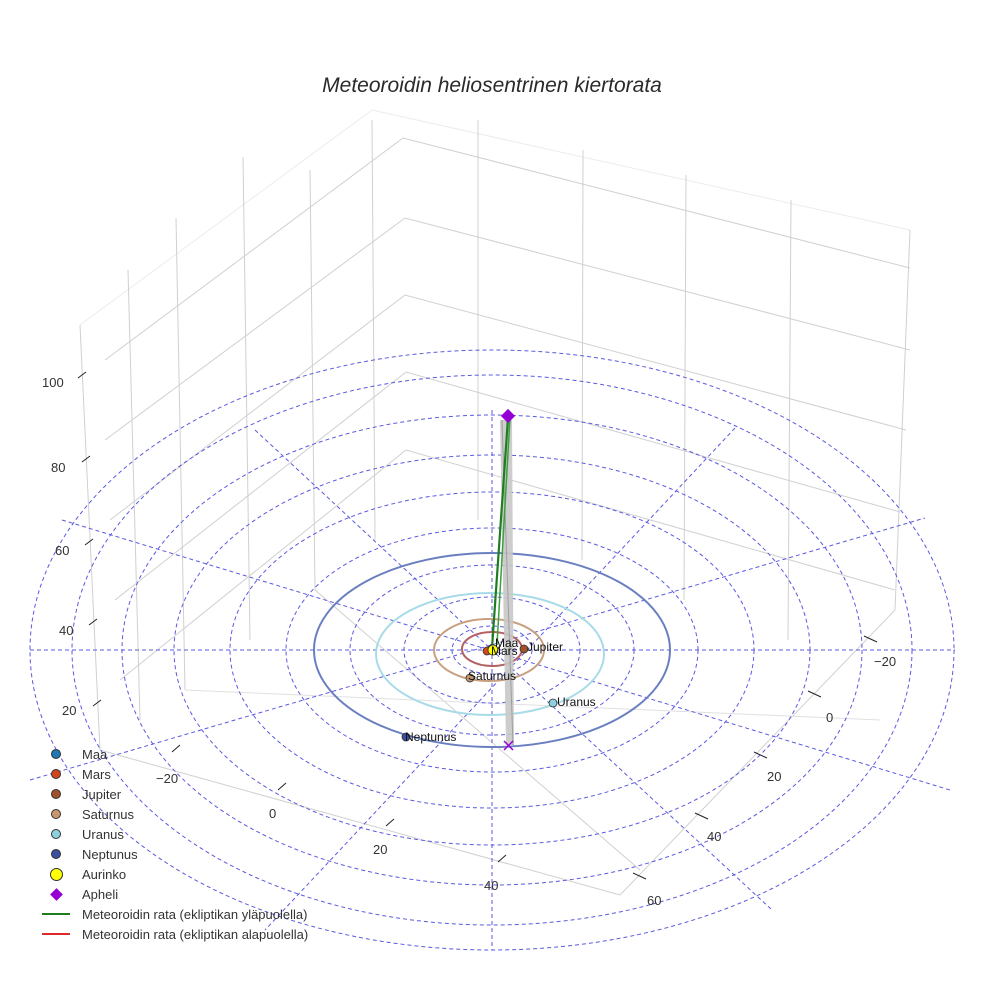 Image resolution: width=984 pixels, height=984 pixels. I want to click on neptune-orbit, so click(492, 650).